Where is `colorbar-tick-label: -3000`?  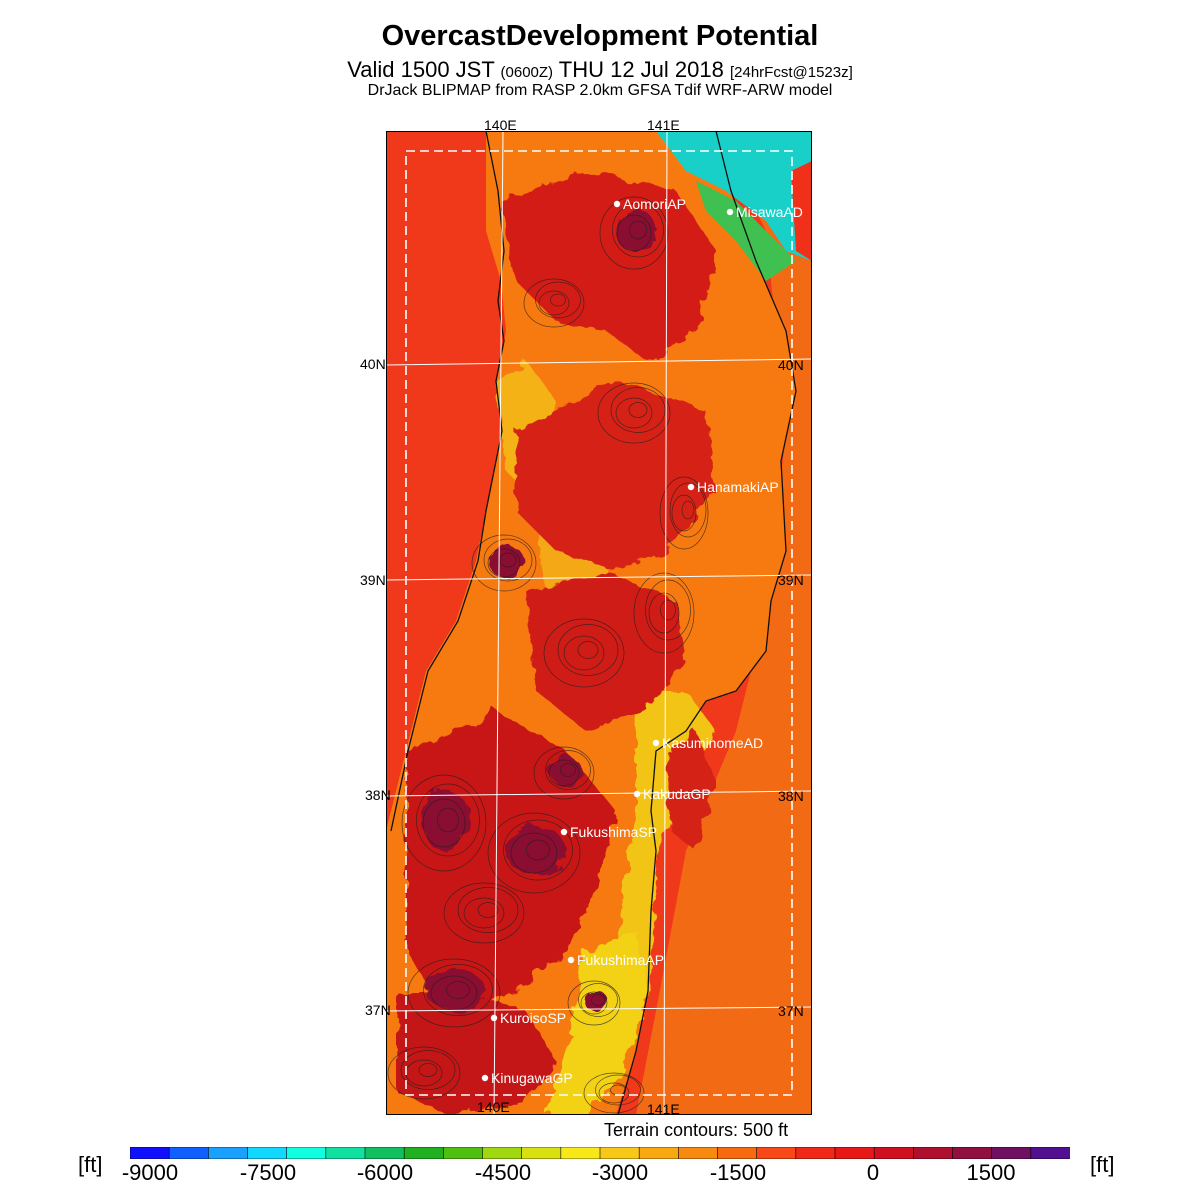
colorbar-tick-label: -3000 is located at coordinates (620, 1172).